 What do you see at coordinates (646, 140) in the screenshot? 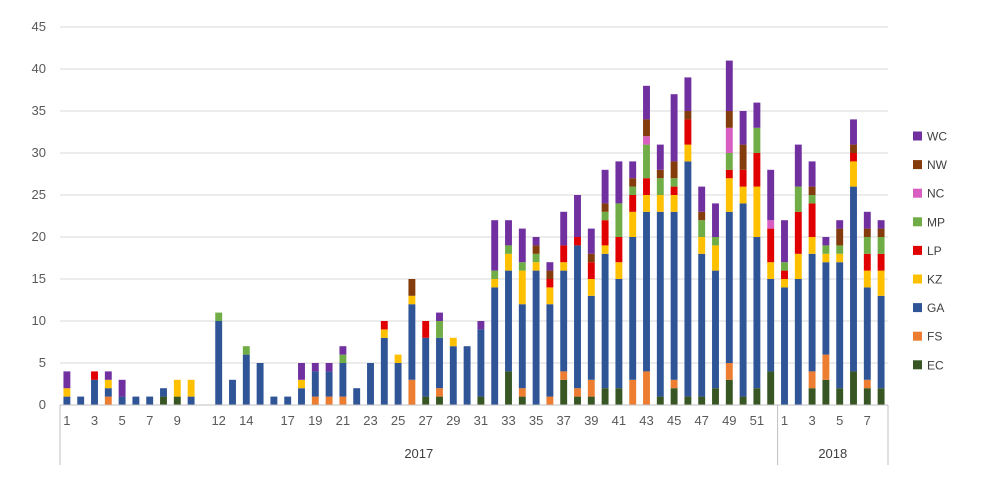
I see `bar-segment-nc` at bounding box center [646, 140].